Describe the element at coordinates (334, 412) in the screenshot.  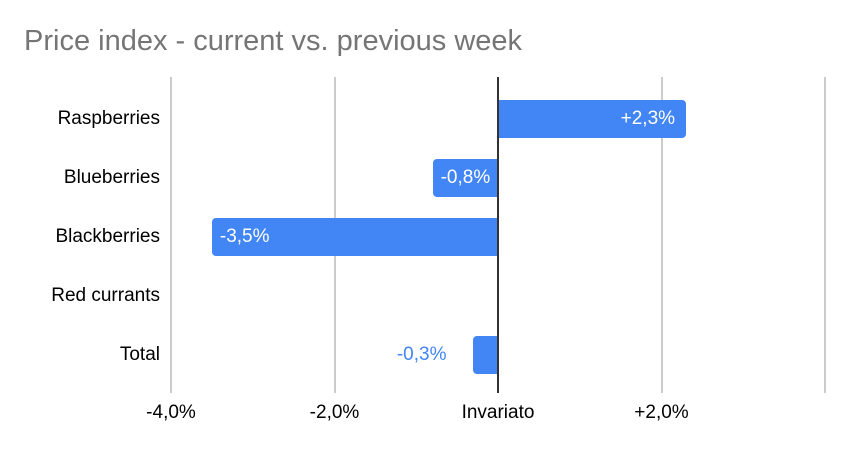
I see `x-axis-tick-label: -2,0%` at that location.